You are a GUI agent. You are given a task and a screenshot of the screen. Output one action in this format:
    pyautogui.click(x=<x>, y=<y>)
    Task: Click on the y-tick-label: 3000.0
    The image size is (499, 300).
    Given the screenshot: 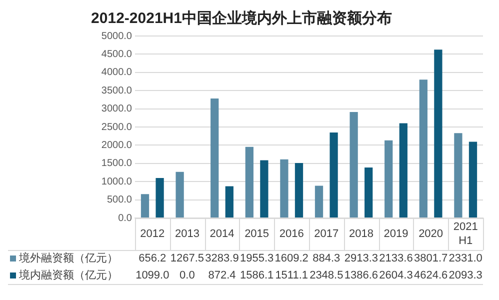 What is the action you would take?
    pyautogui.click(x=116, y=109)
    